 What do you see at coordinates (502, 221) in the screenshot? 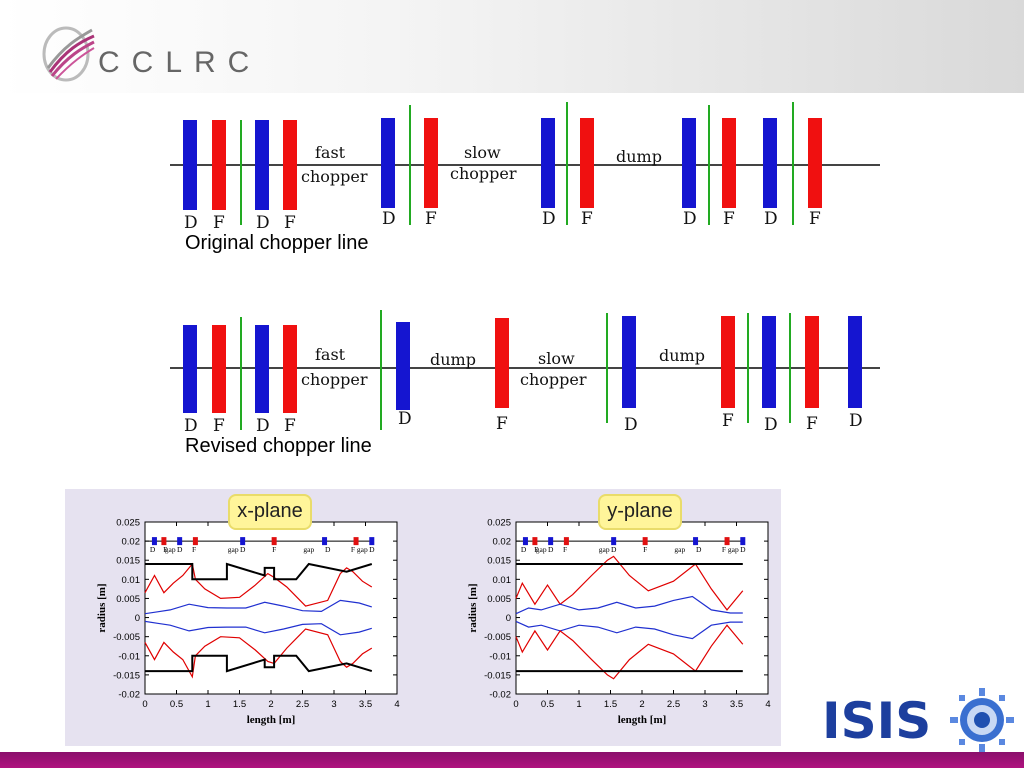
I see `magnet-labels: D F D F D F D F D F D F` at bounding box center [502, 221].